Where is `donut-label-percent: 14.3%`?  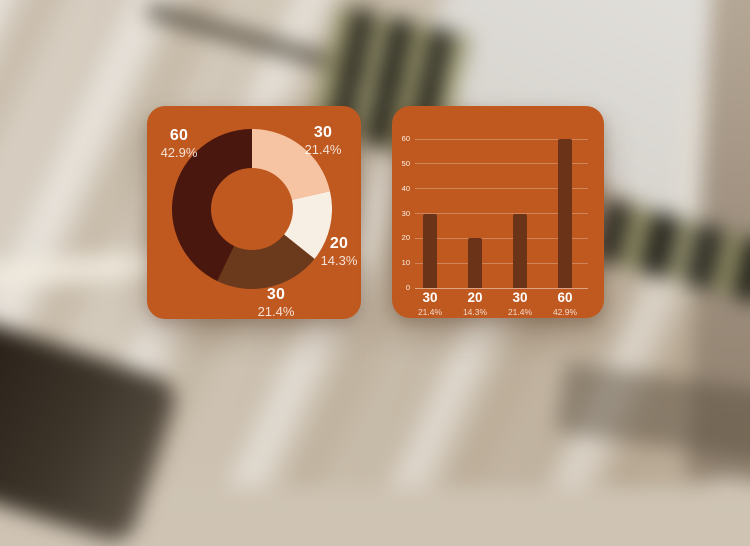 donut-label-percent: 14.3% is located at coordinates (339, 260).